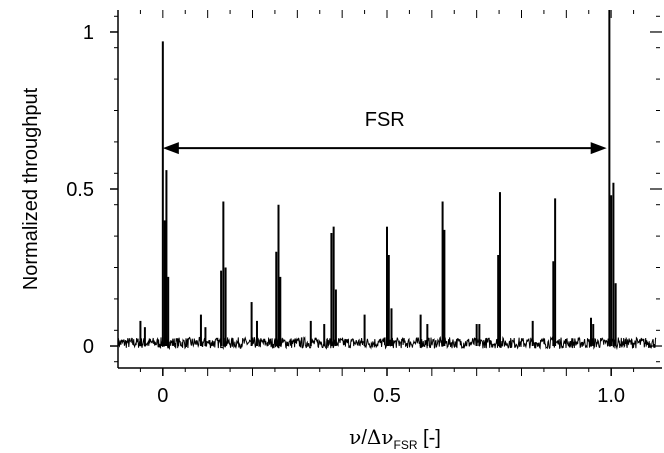  I want to click on x-tick-label: 0, so click(162, 396).